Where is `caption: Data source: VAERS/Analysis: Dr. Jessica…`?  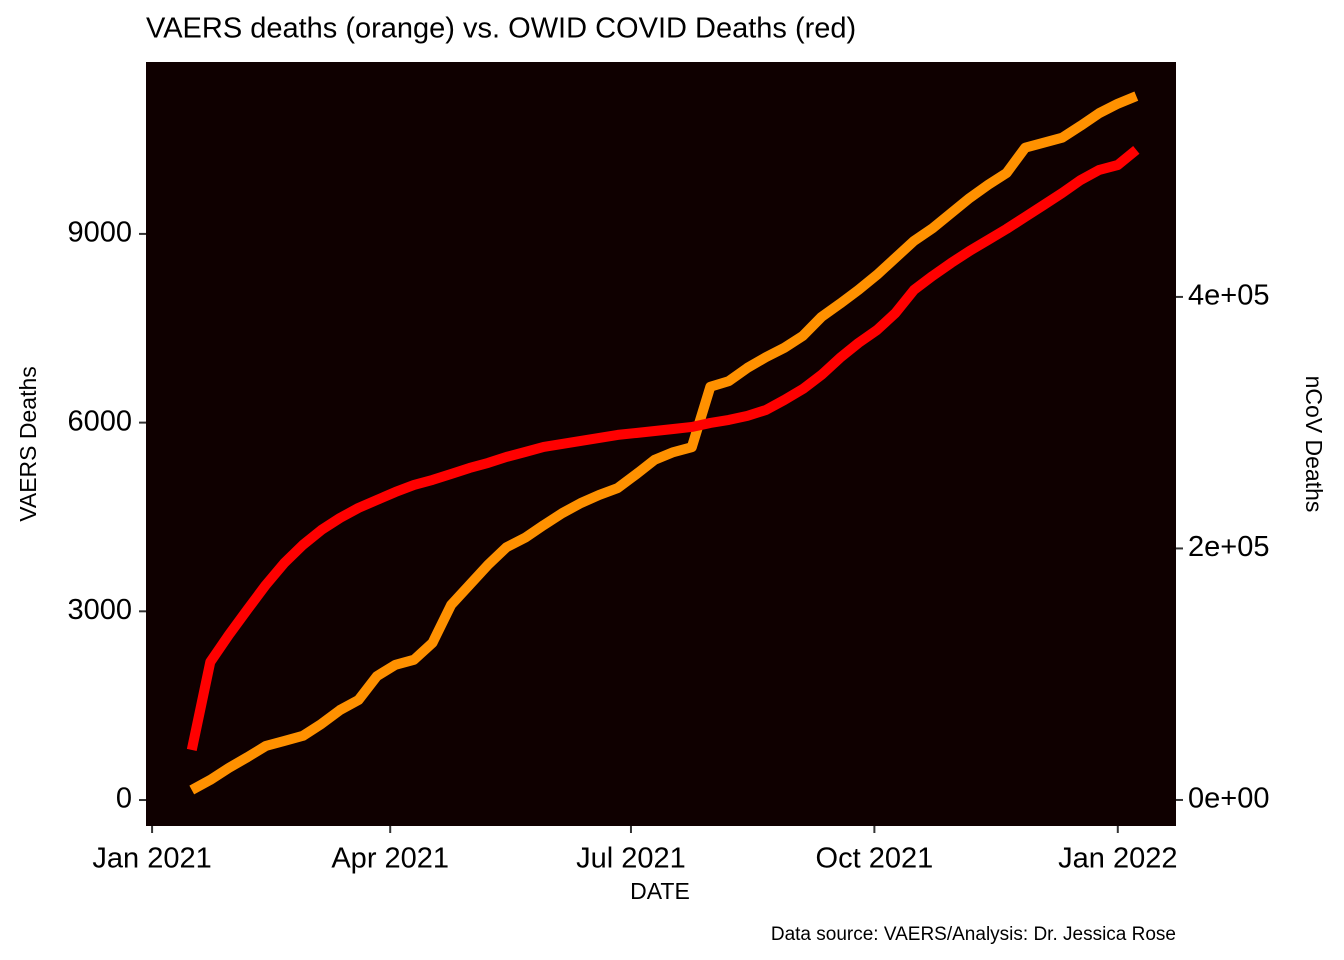 caption: Data source: VAERS/Analysis: Dr. Jessica… is located at coordinates (973, 934).